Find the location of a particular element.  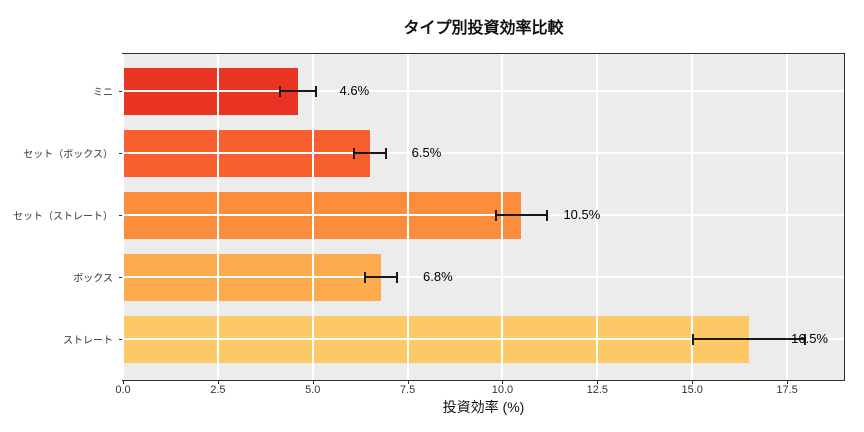

chart-title: タイプ別投資効率比較 is located at coordinates (483, 28).